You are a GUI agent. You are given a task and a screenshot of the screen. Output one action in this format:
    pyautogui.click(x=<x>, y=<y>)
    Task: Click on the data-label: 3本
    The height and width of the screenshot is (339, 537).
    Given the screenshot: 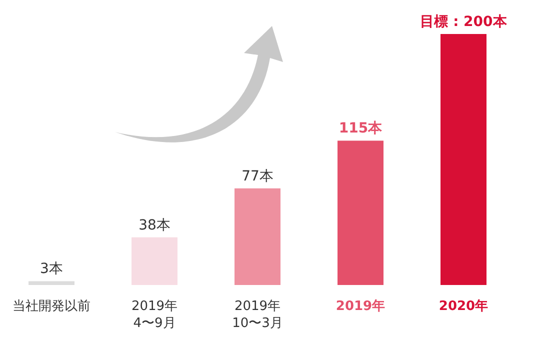 What is the action you would take?
    pyautogui.click(x=51, y=269)
    